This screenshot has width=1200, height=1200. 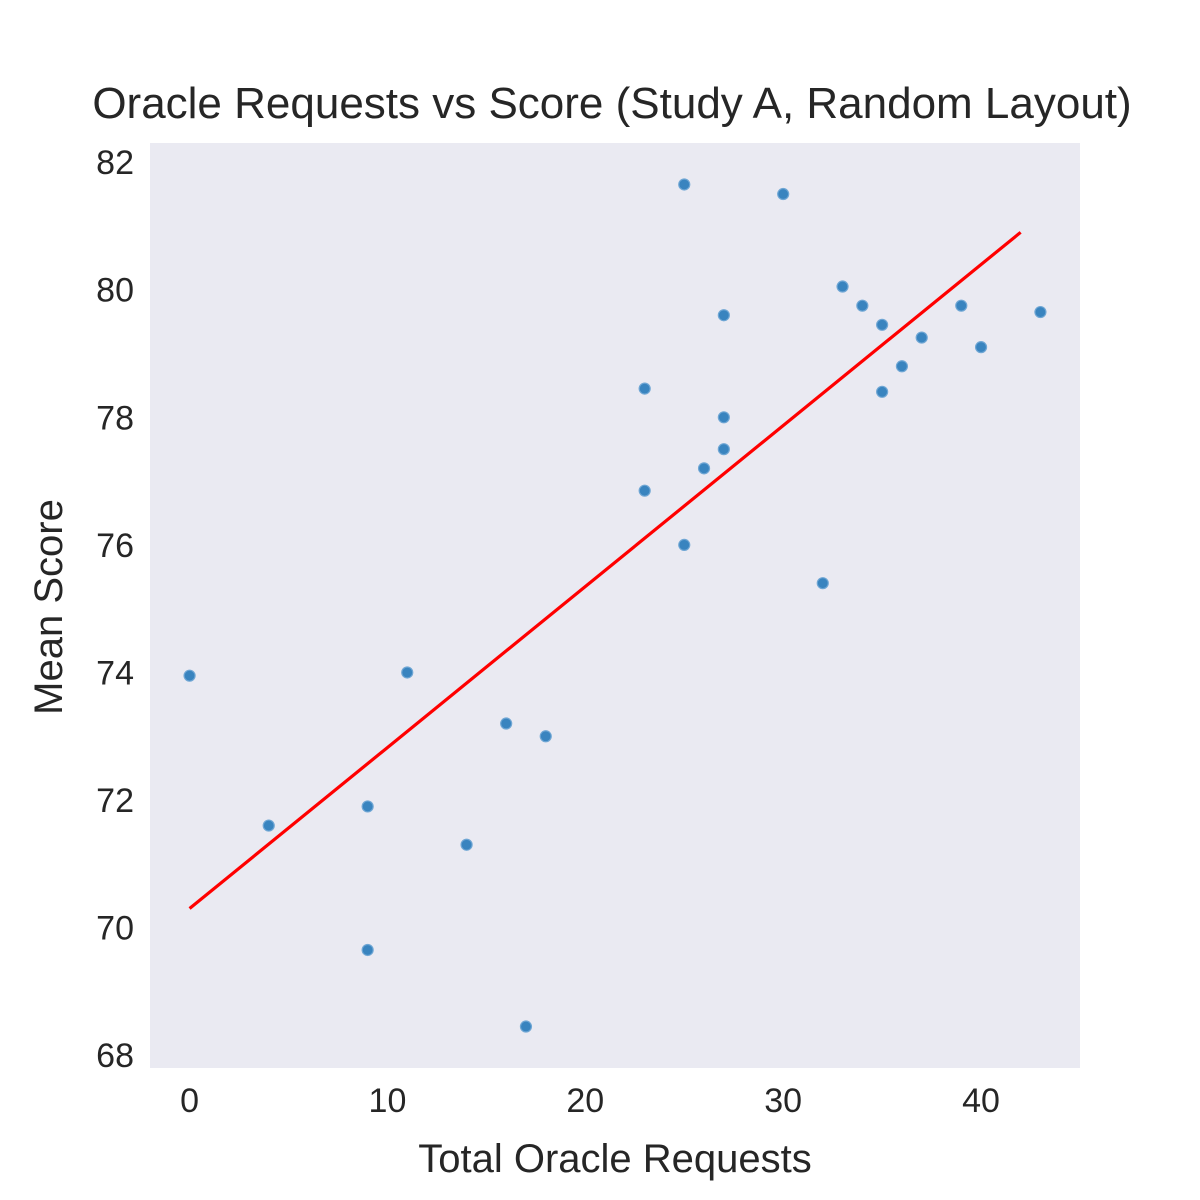 I want to click on y-tick-labels: 68 70 72 74 76 78 80 82, so click(x=115, y=609).